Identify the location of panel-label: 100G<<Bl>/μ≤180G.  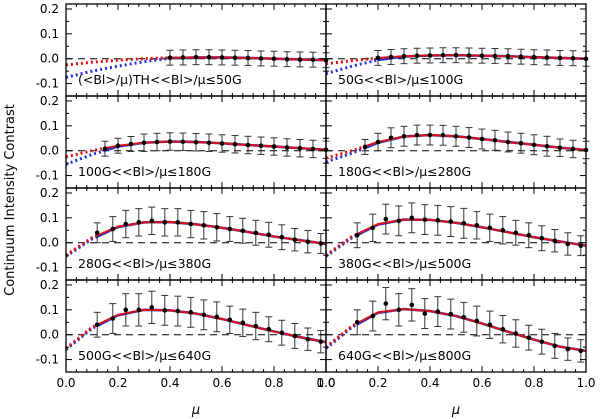
(144, 171).